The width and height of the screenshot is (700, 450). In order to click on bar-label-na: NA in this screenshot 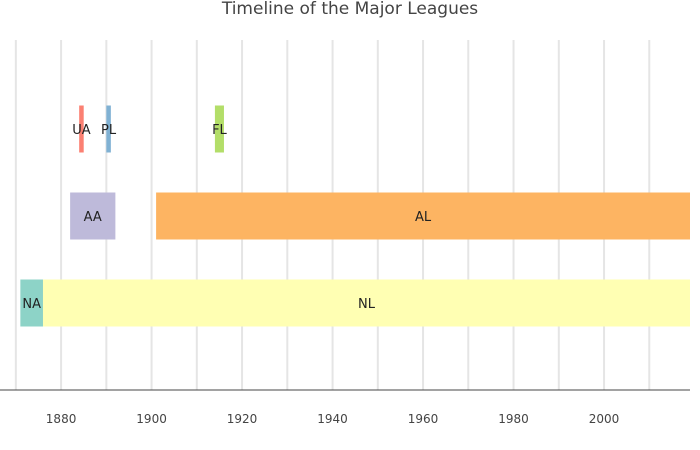, I will do `click(31, 304)`.